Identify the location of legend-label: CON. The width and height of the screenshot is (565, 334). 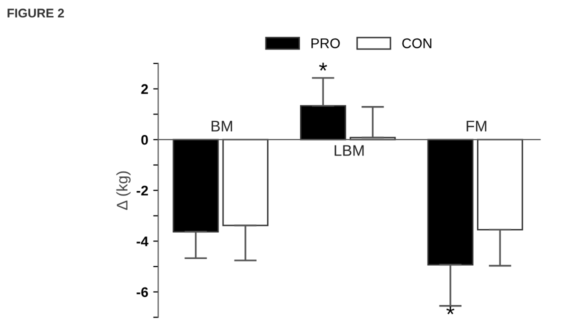
(417, 43).